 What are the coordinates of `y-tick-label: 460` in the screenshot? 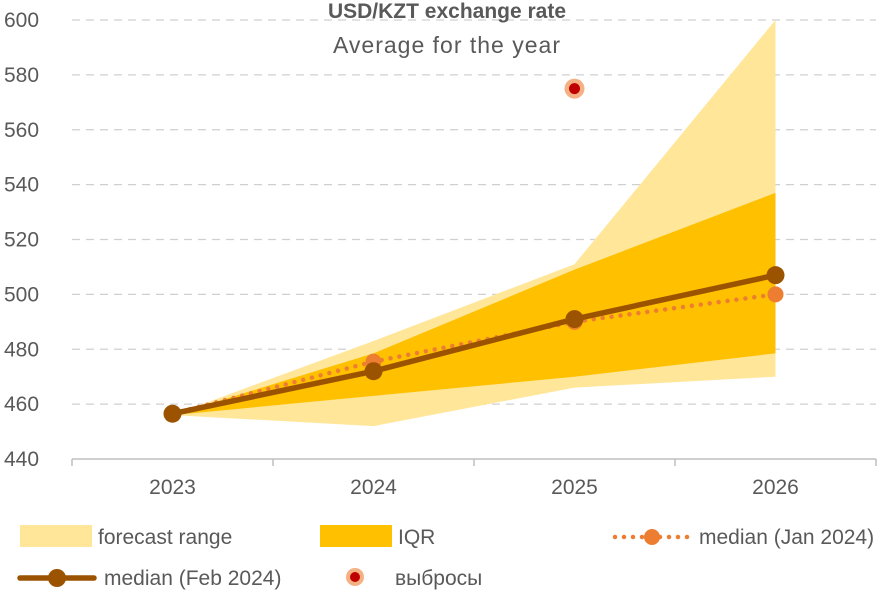 It's located at (21, 404).